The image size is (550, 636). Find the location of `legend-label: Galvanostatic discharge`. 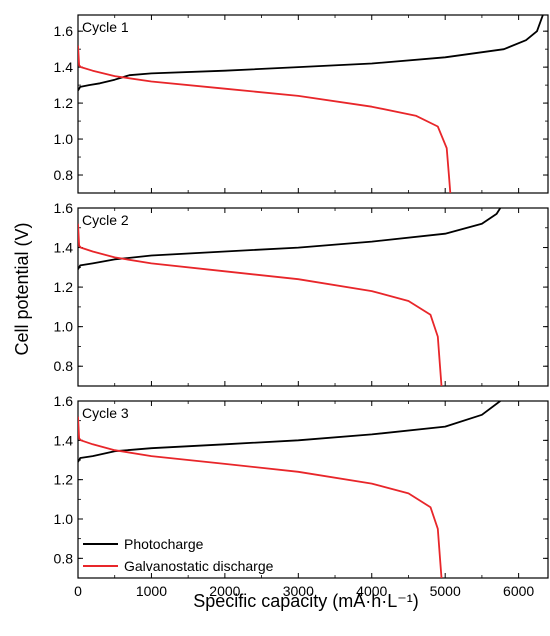

legend-label: Galvanostatic discharge is located at coordinates (199, 566).